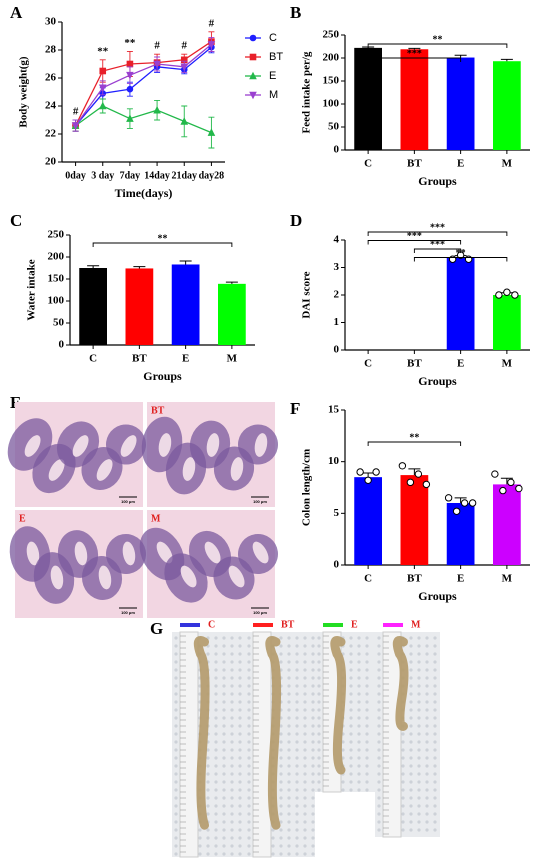  Describe the element at coordinates (272, 76) in the screenshot. I see `legend-label: E` at that location.